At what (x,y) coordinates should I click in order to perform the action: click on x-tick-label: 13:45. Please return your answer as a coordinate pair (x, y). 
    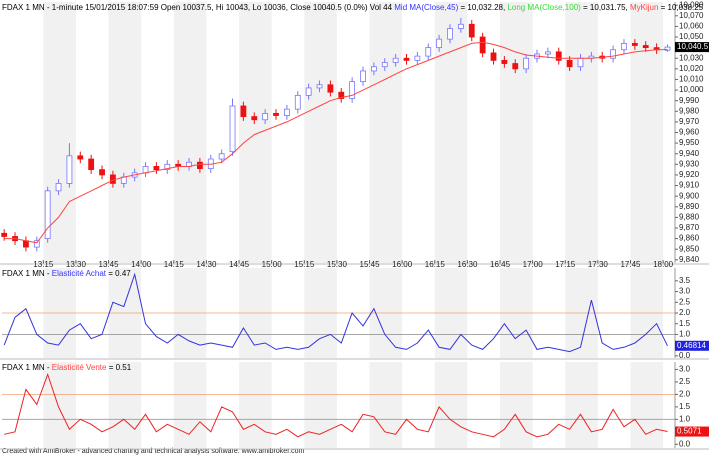
    Looking at the image, I should click on (109, 264).